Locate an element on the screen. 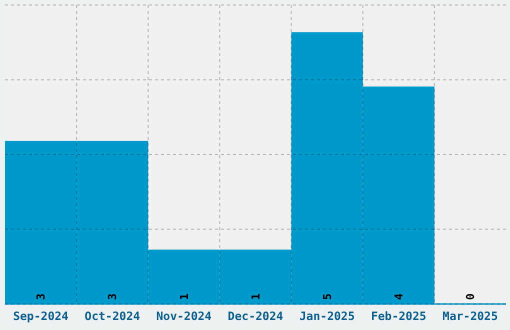  x-tick-label: Jan-2025 is located at coordinates (327, 316).